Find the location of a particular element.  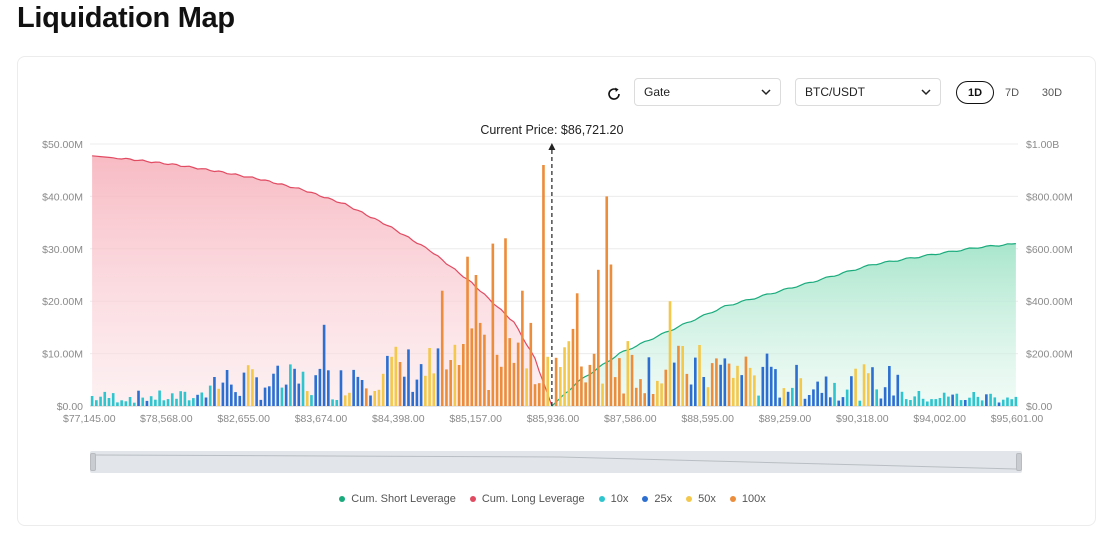

range-slider is located at coordinates (556, 462).